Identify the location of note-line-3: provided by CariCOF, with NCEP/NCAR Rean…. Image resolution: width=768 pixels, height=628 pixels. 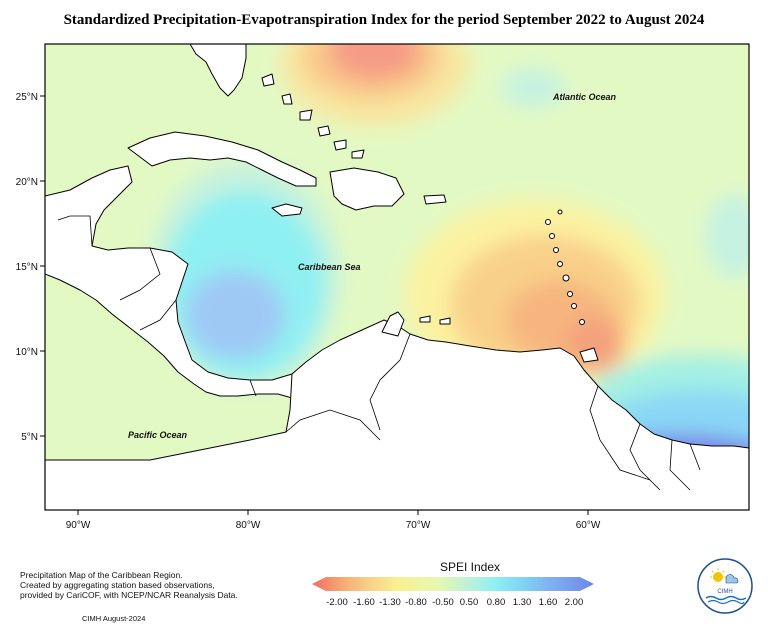
(129, 595).